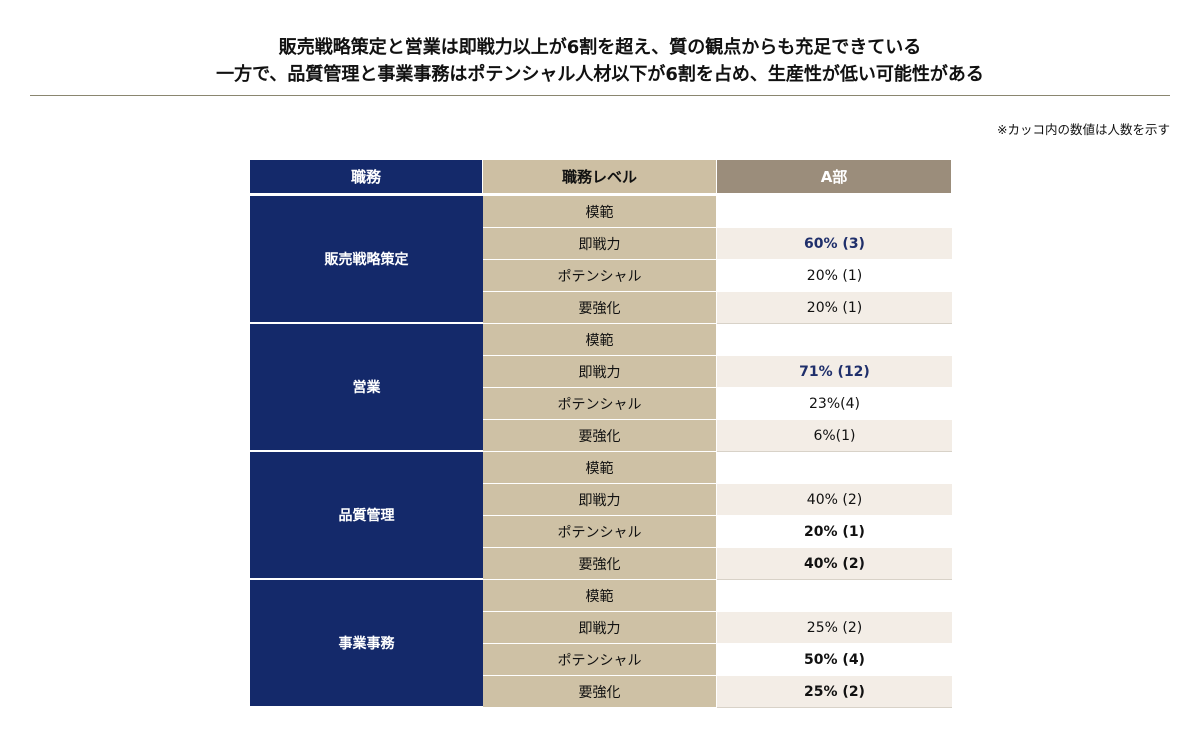 This screenshot has height=730, width=1200. I want to click on job-name: 事業事務, so click(366, 644).